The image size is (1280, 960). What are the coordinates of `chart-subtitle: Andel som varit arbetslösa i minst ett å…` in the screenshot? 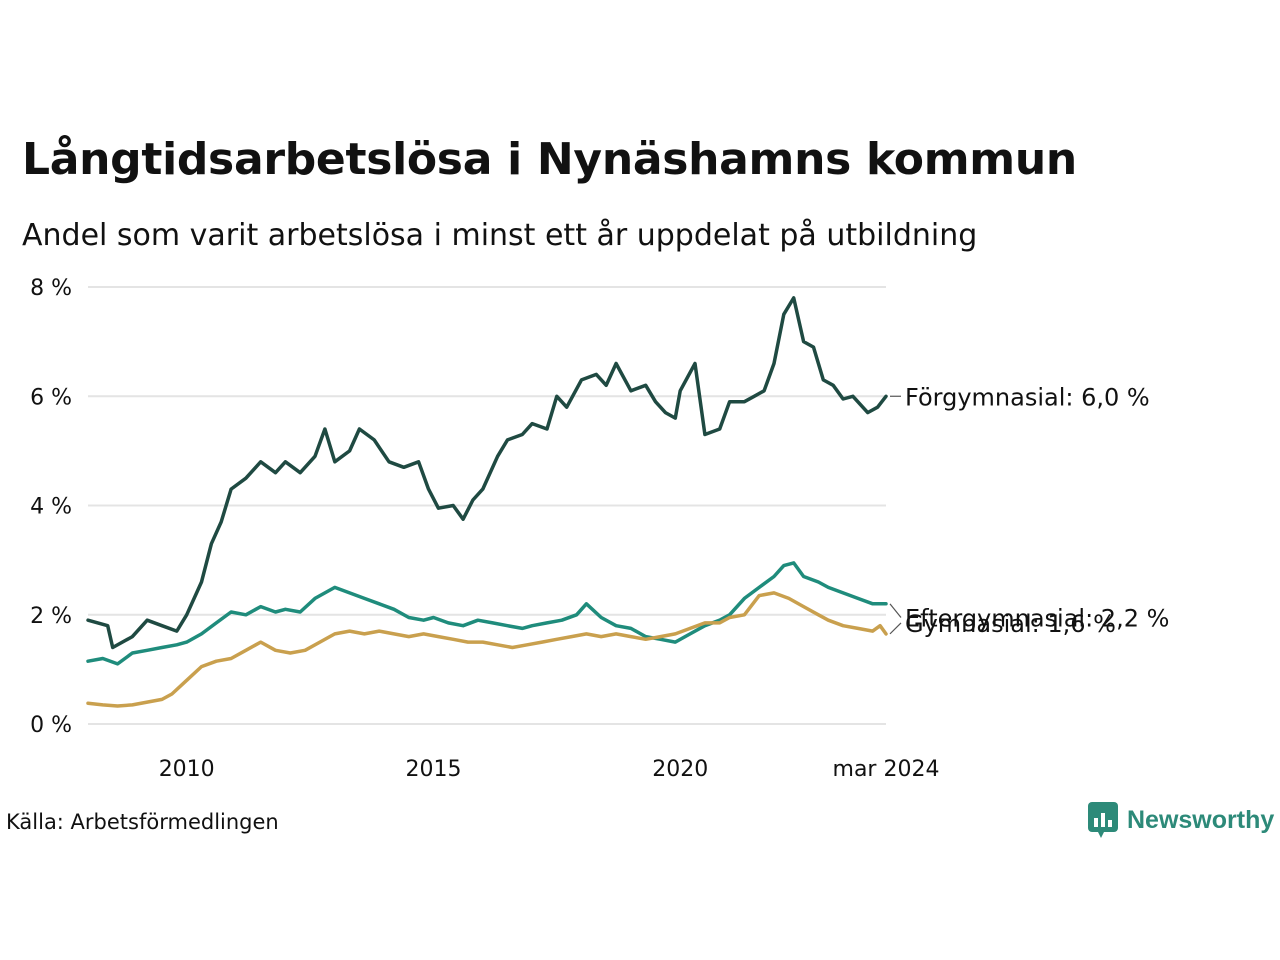 It's located at (500, 235).